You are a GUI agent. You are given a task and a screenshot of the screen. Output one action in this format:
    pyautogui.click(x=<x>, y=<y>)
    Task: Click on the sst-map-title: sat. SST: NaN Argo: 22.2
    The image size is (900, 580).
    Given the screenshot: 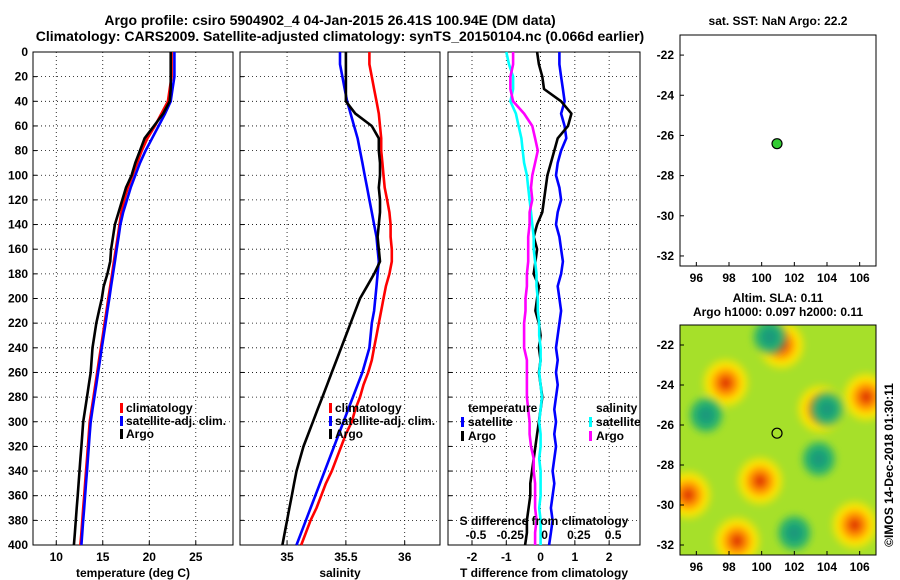 What is the action you would take?
    pyautogui.click(x=778, y=21)
    